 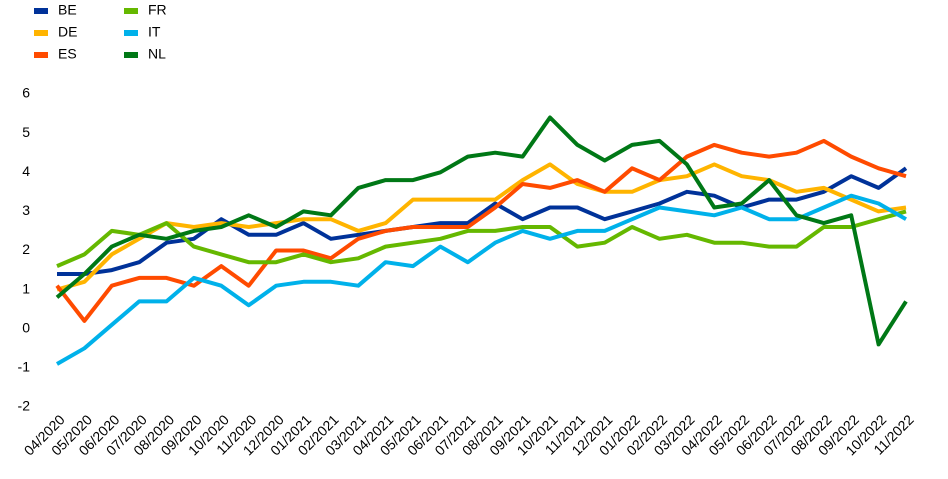 What do you see at coordinates (67, 54) in the screenshot?
I see `legend-label: ES` at bounding box center [67, 54].